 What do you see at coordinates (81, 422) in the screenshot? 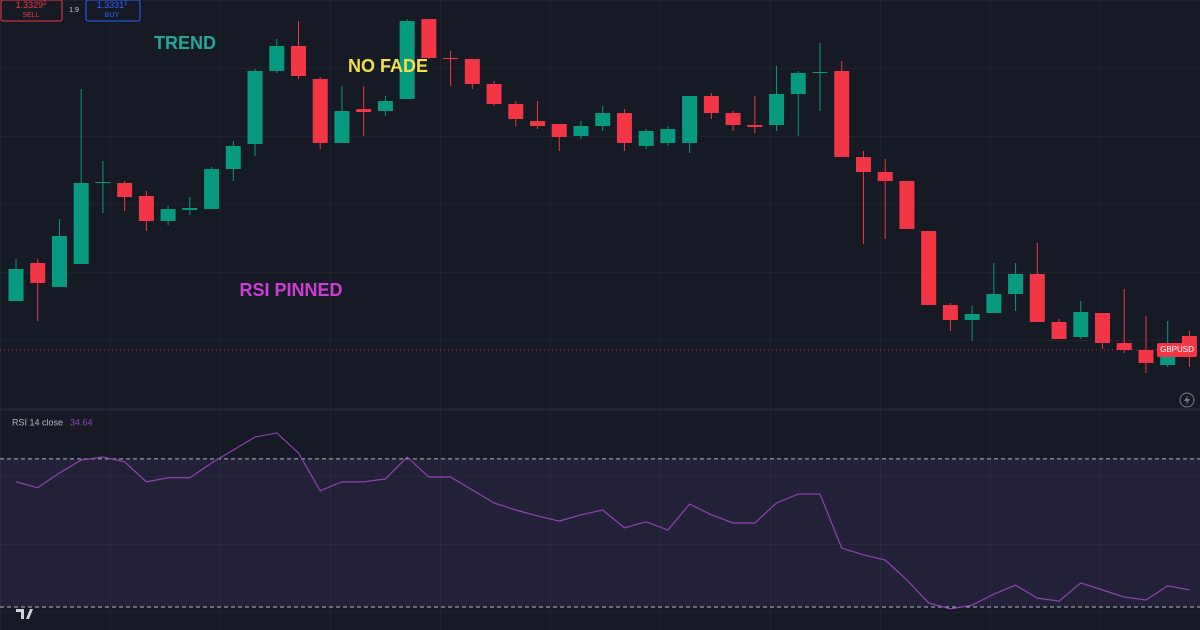
I see `rsi-current: 34.64` at bounding box center [81, 422].